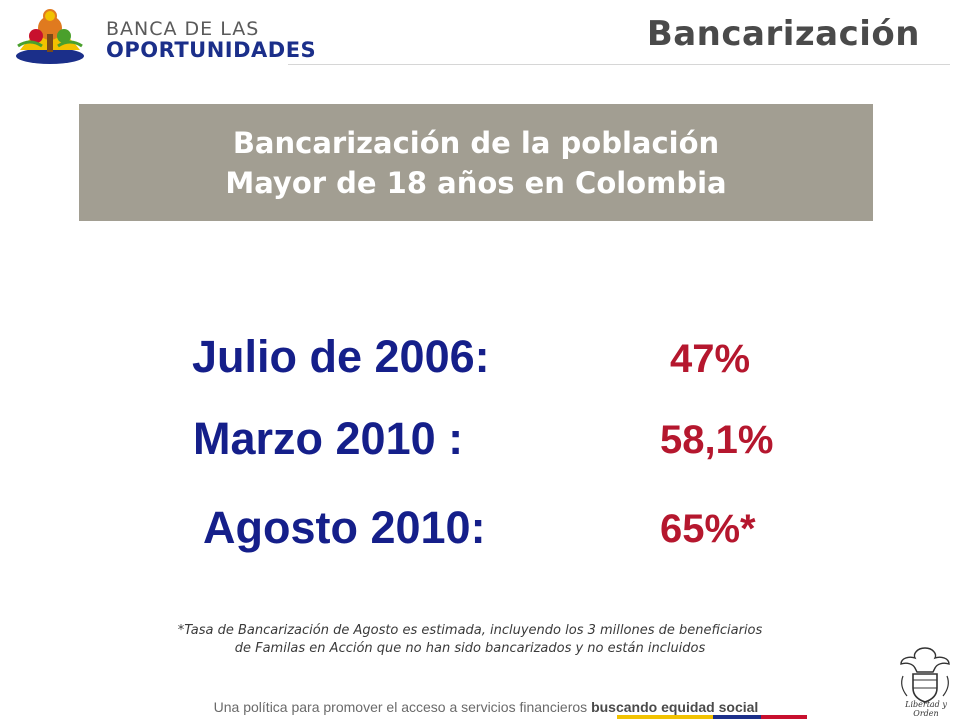 This screenshot has height=720, width=960. I want to click on logo-text-line1: BANCA DE LAS, so click(183, 29).